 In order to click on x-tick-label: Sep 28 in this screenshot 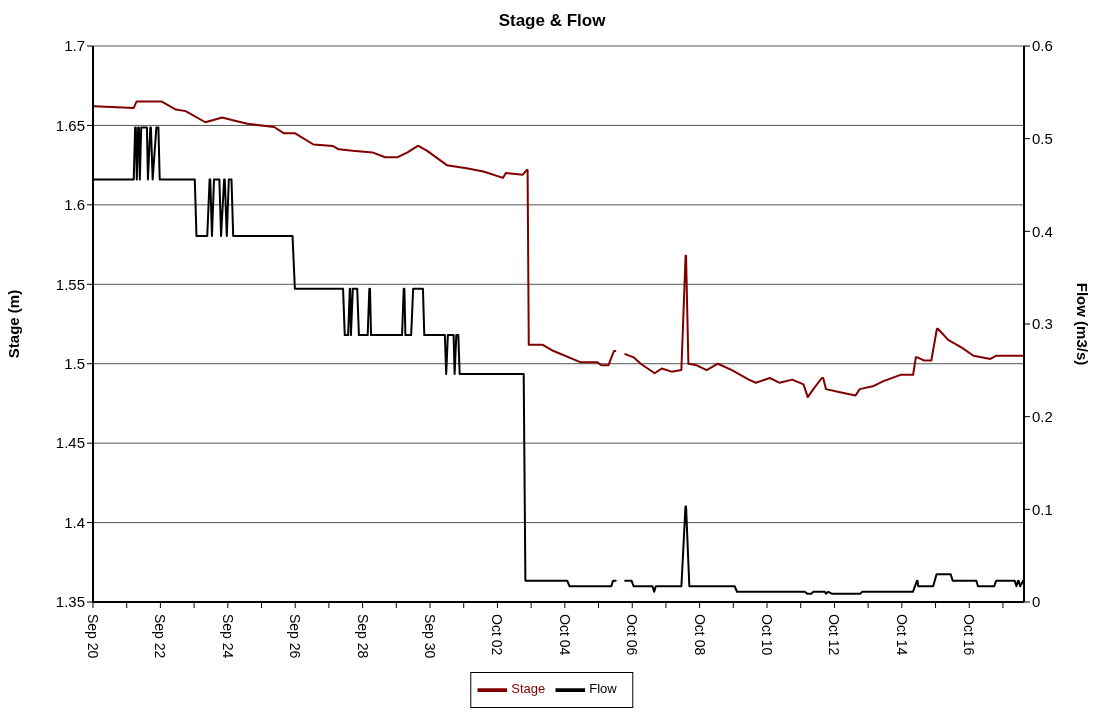, I will do `click(362, 636)`.